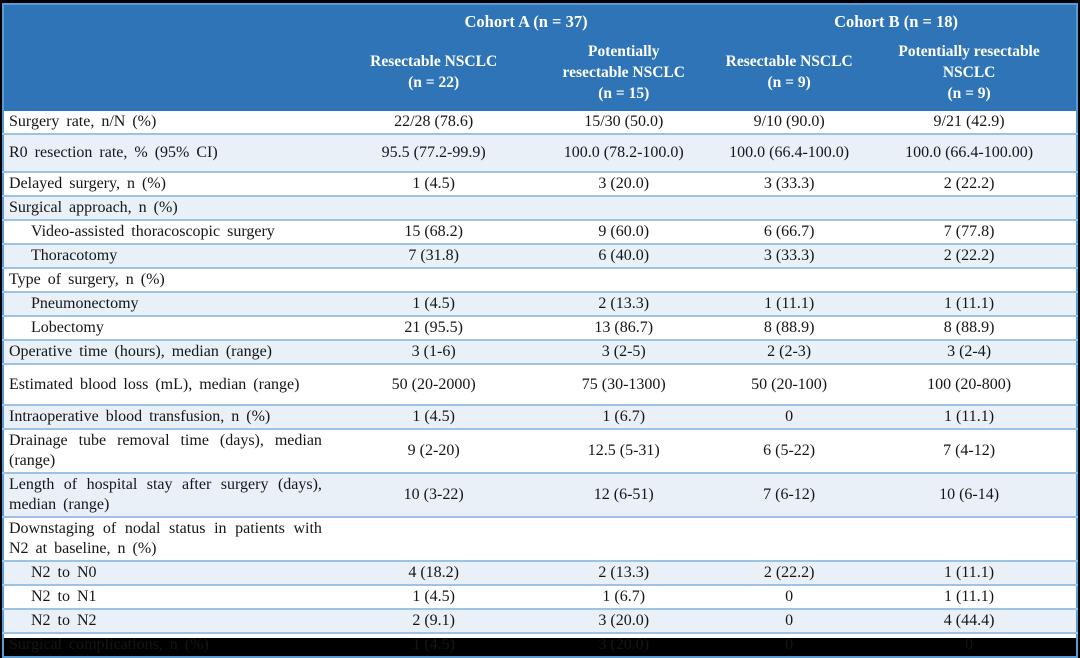  Describe the element at coordinates (433, 384) in the screenshot. I see `cell-cohort-a-resectable: 50 (20-2000)` at that location.